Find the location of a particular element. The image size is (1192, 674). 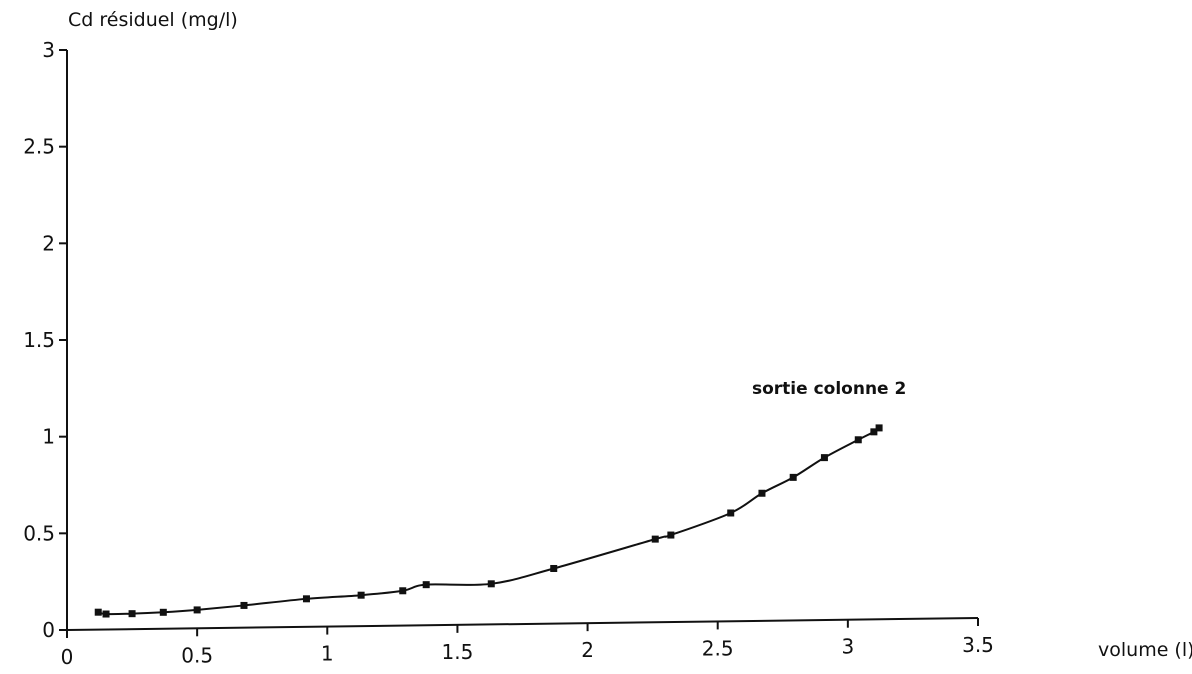

y-tick-label: 0 is located at coordinates (48, 630).